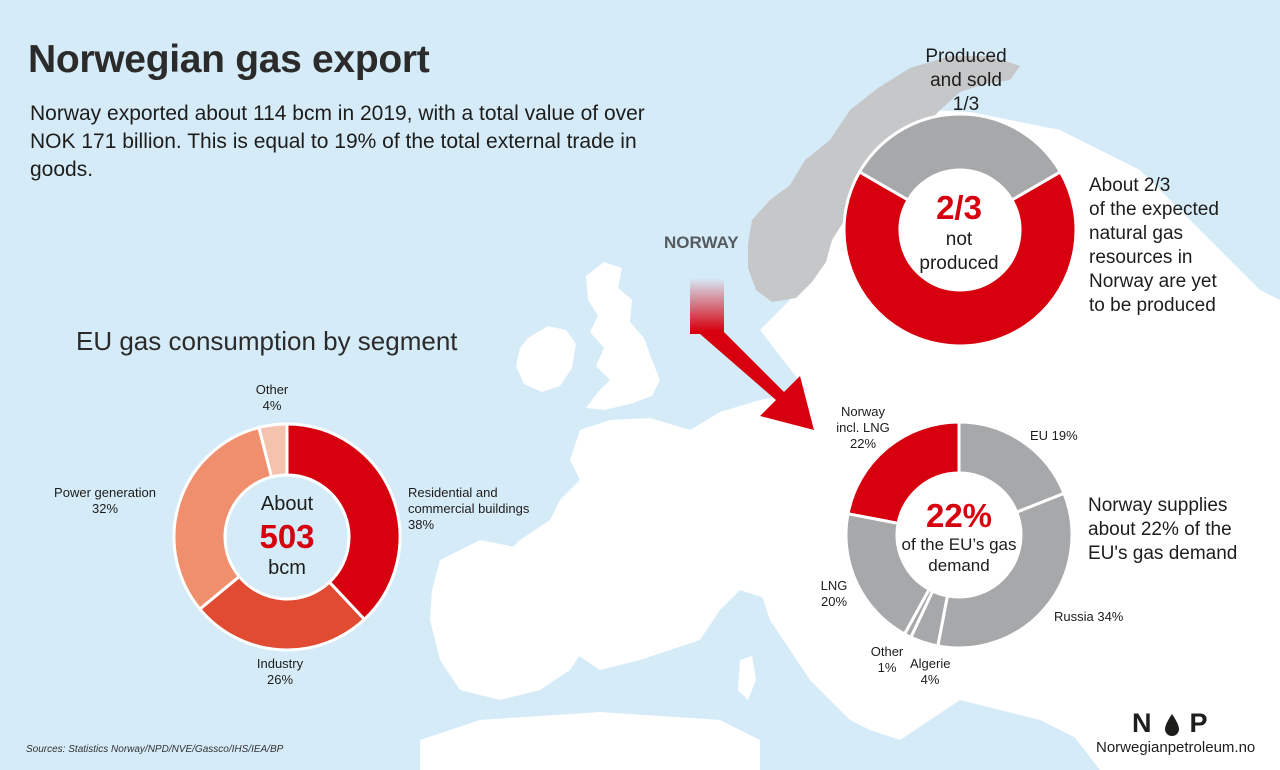 This screenshot has height=770, width=1280. I want to click on north-africa-shape, so click(590, 741).